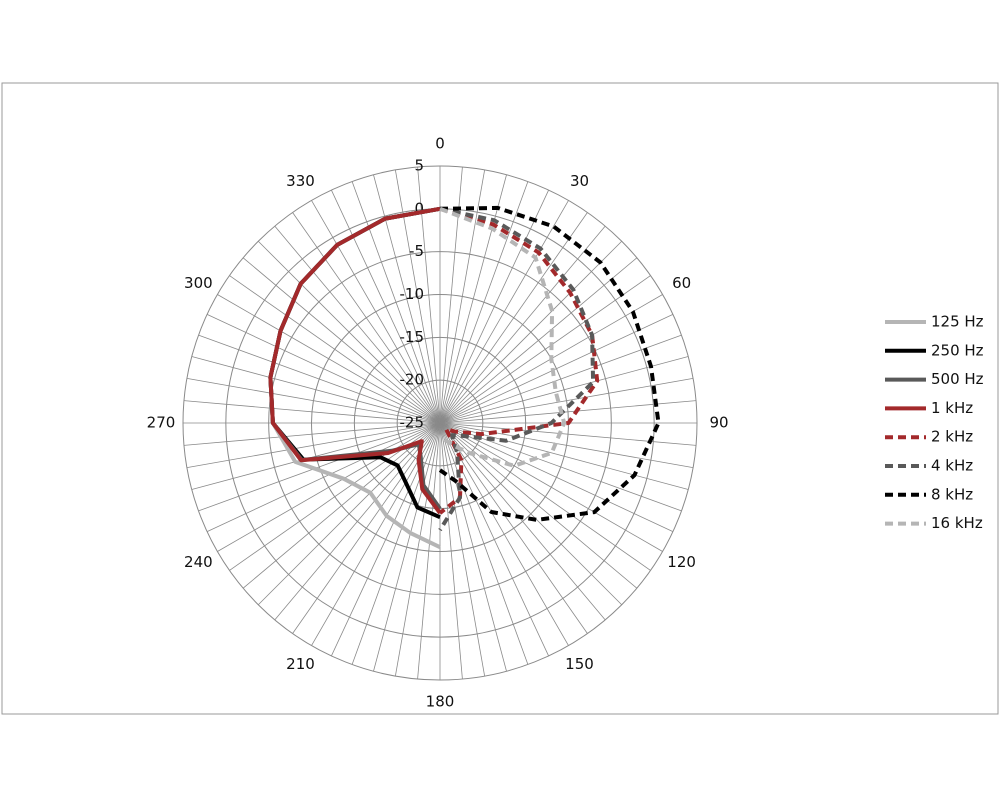  Describe the element at coordinates (579, 664) in the screenshot. I see `theta-tick-label: 150` at that location.